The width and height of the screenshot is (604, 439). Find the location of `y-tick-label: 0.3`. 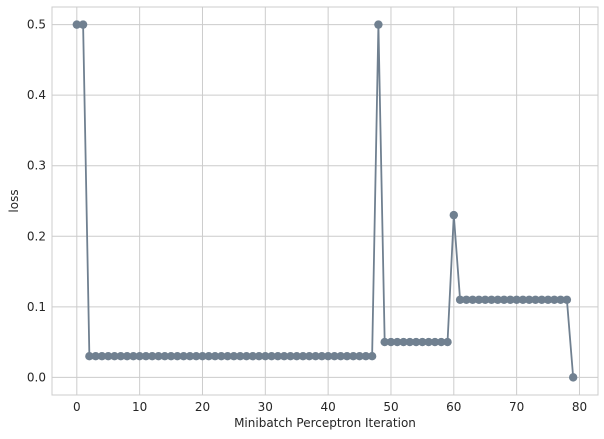

y-tick-label: 0.3 is located at coordinates (36, 166).